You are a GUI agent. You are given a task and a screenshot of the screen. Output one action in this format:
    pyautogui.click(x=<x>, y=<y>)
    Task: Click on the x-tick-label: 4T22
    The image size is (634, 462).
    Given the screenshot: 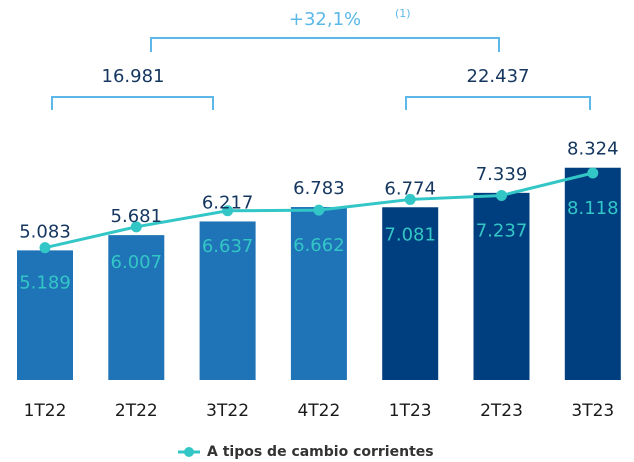 What is the action you would take?
    pyautogui.click(x=318, y=411)
    